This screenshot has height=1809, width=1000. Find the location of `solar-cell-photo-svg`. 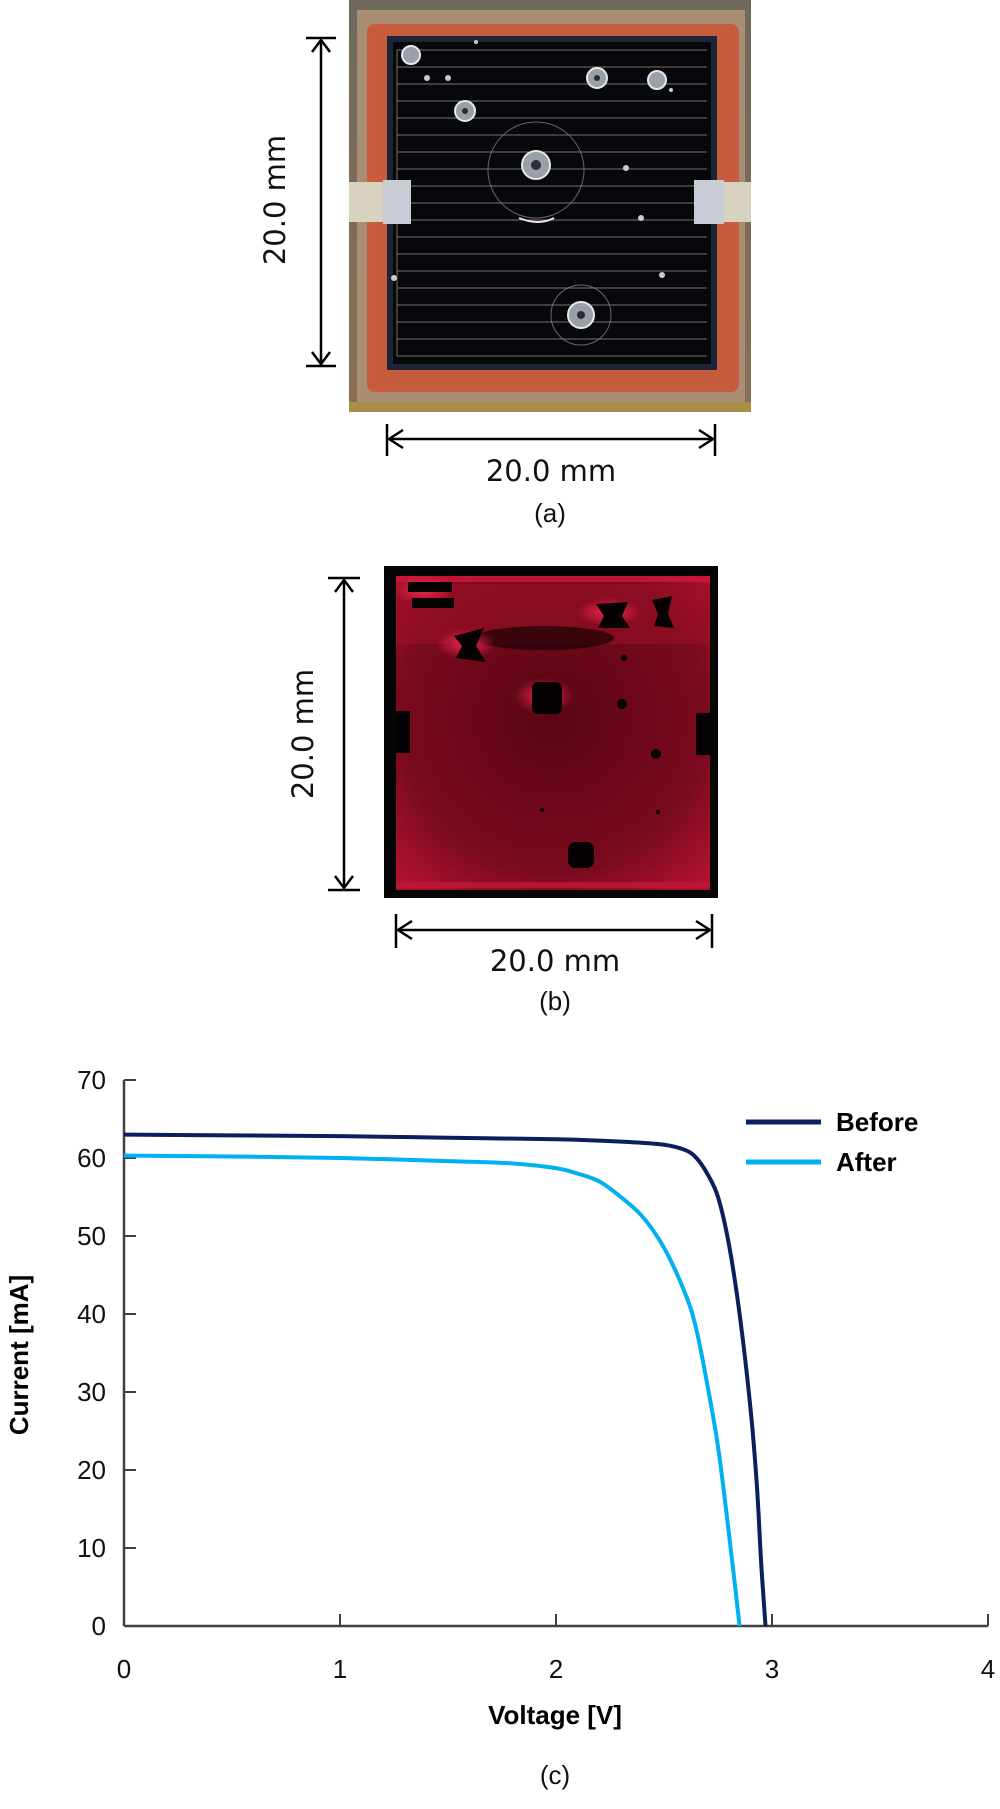

solar-cell-photo-svg is located at coordinates (550, 206).